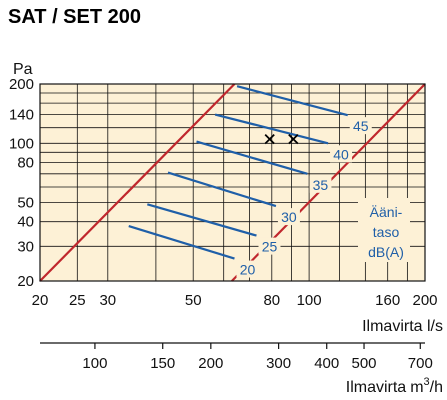 This screenshot has height=400, width=447. I want to click on legend-box: Ääni- taso dB(A), so click(384, 230).